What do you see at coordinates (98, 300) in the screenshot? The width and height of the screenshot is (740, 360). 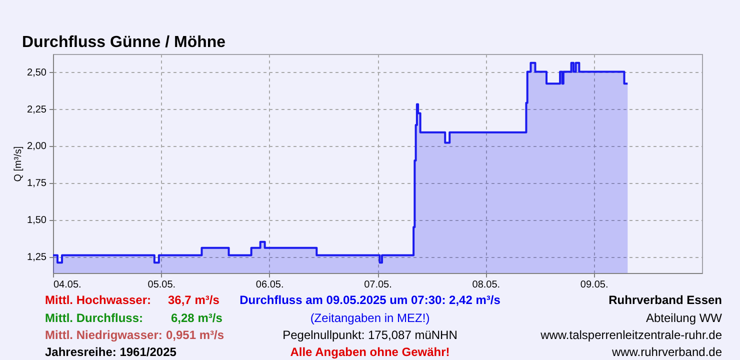 I see `text: Mittl. Hochwasser:` at bounding box center [98, 300].